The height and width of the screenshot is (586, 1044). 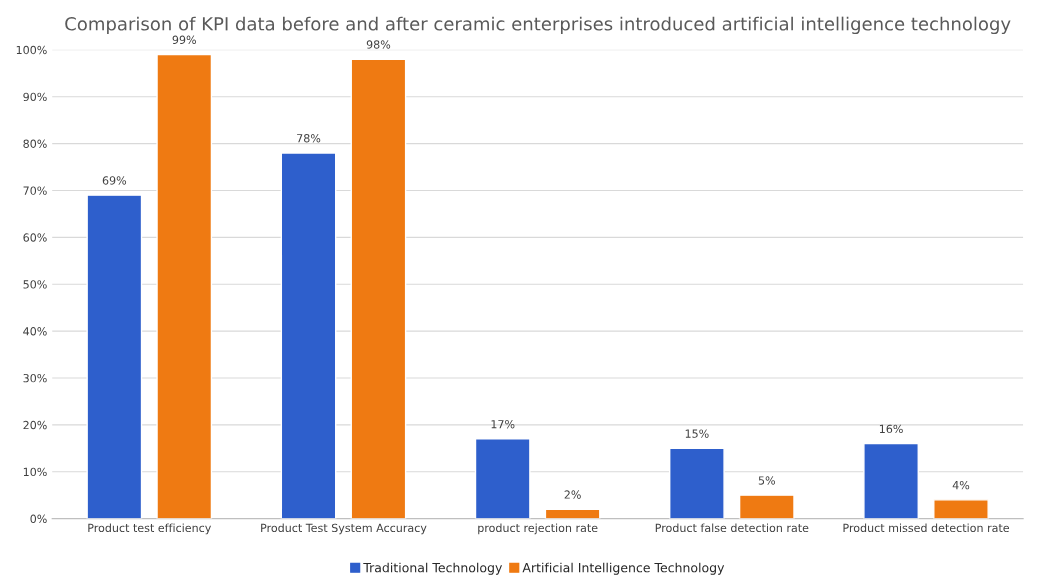 What do you see at coordinates (35, 237) in the screenshot?
I see `y-tick-label: 60%` at bounding box center [35, 237].